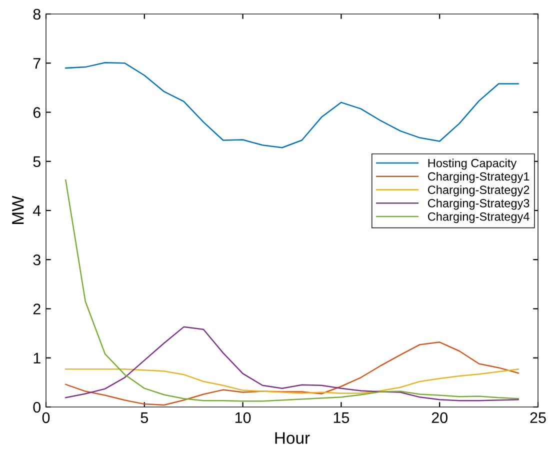  What do you see at coordinates (36, 309) in the screenshot?
I see `y-tick-label: 2` at bounding box center [36, 309].